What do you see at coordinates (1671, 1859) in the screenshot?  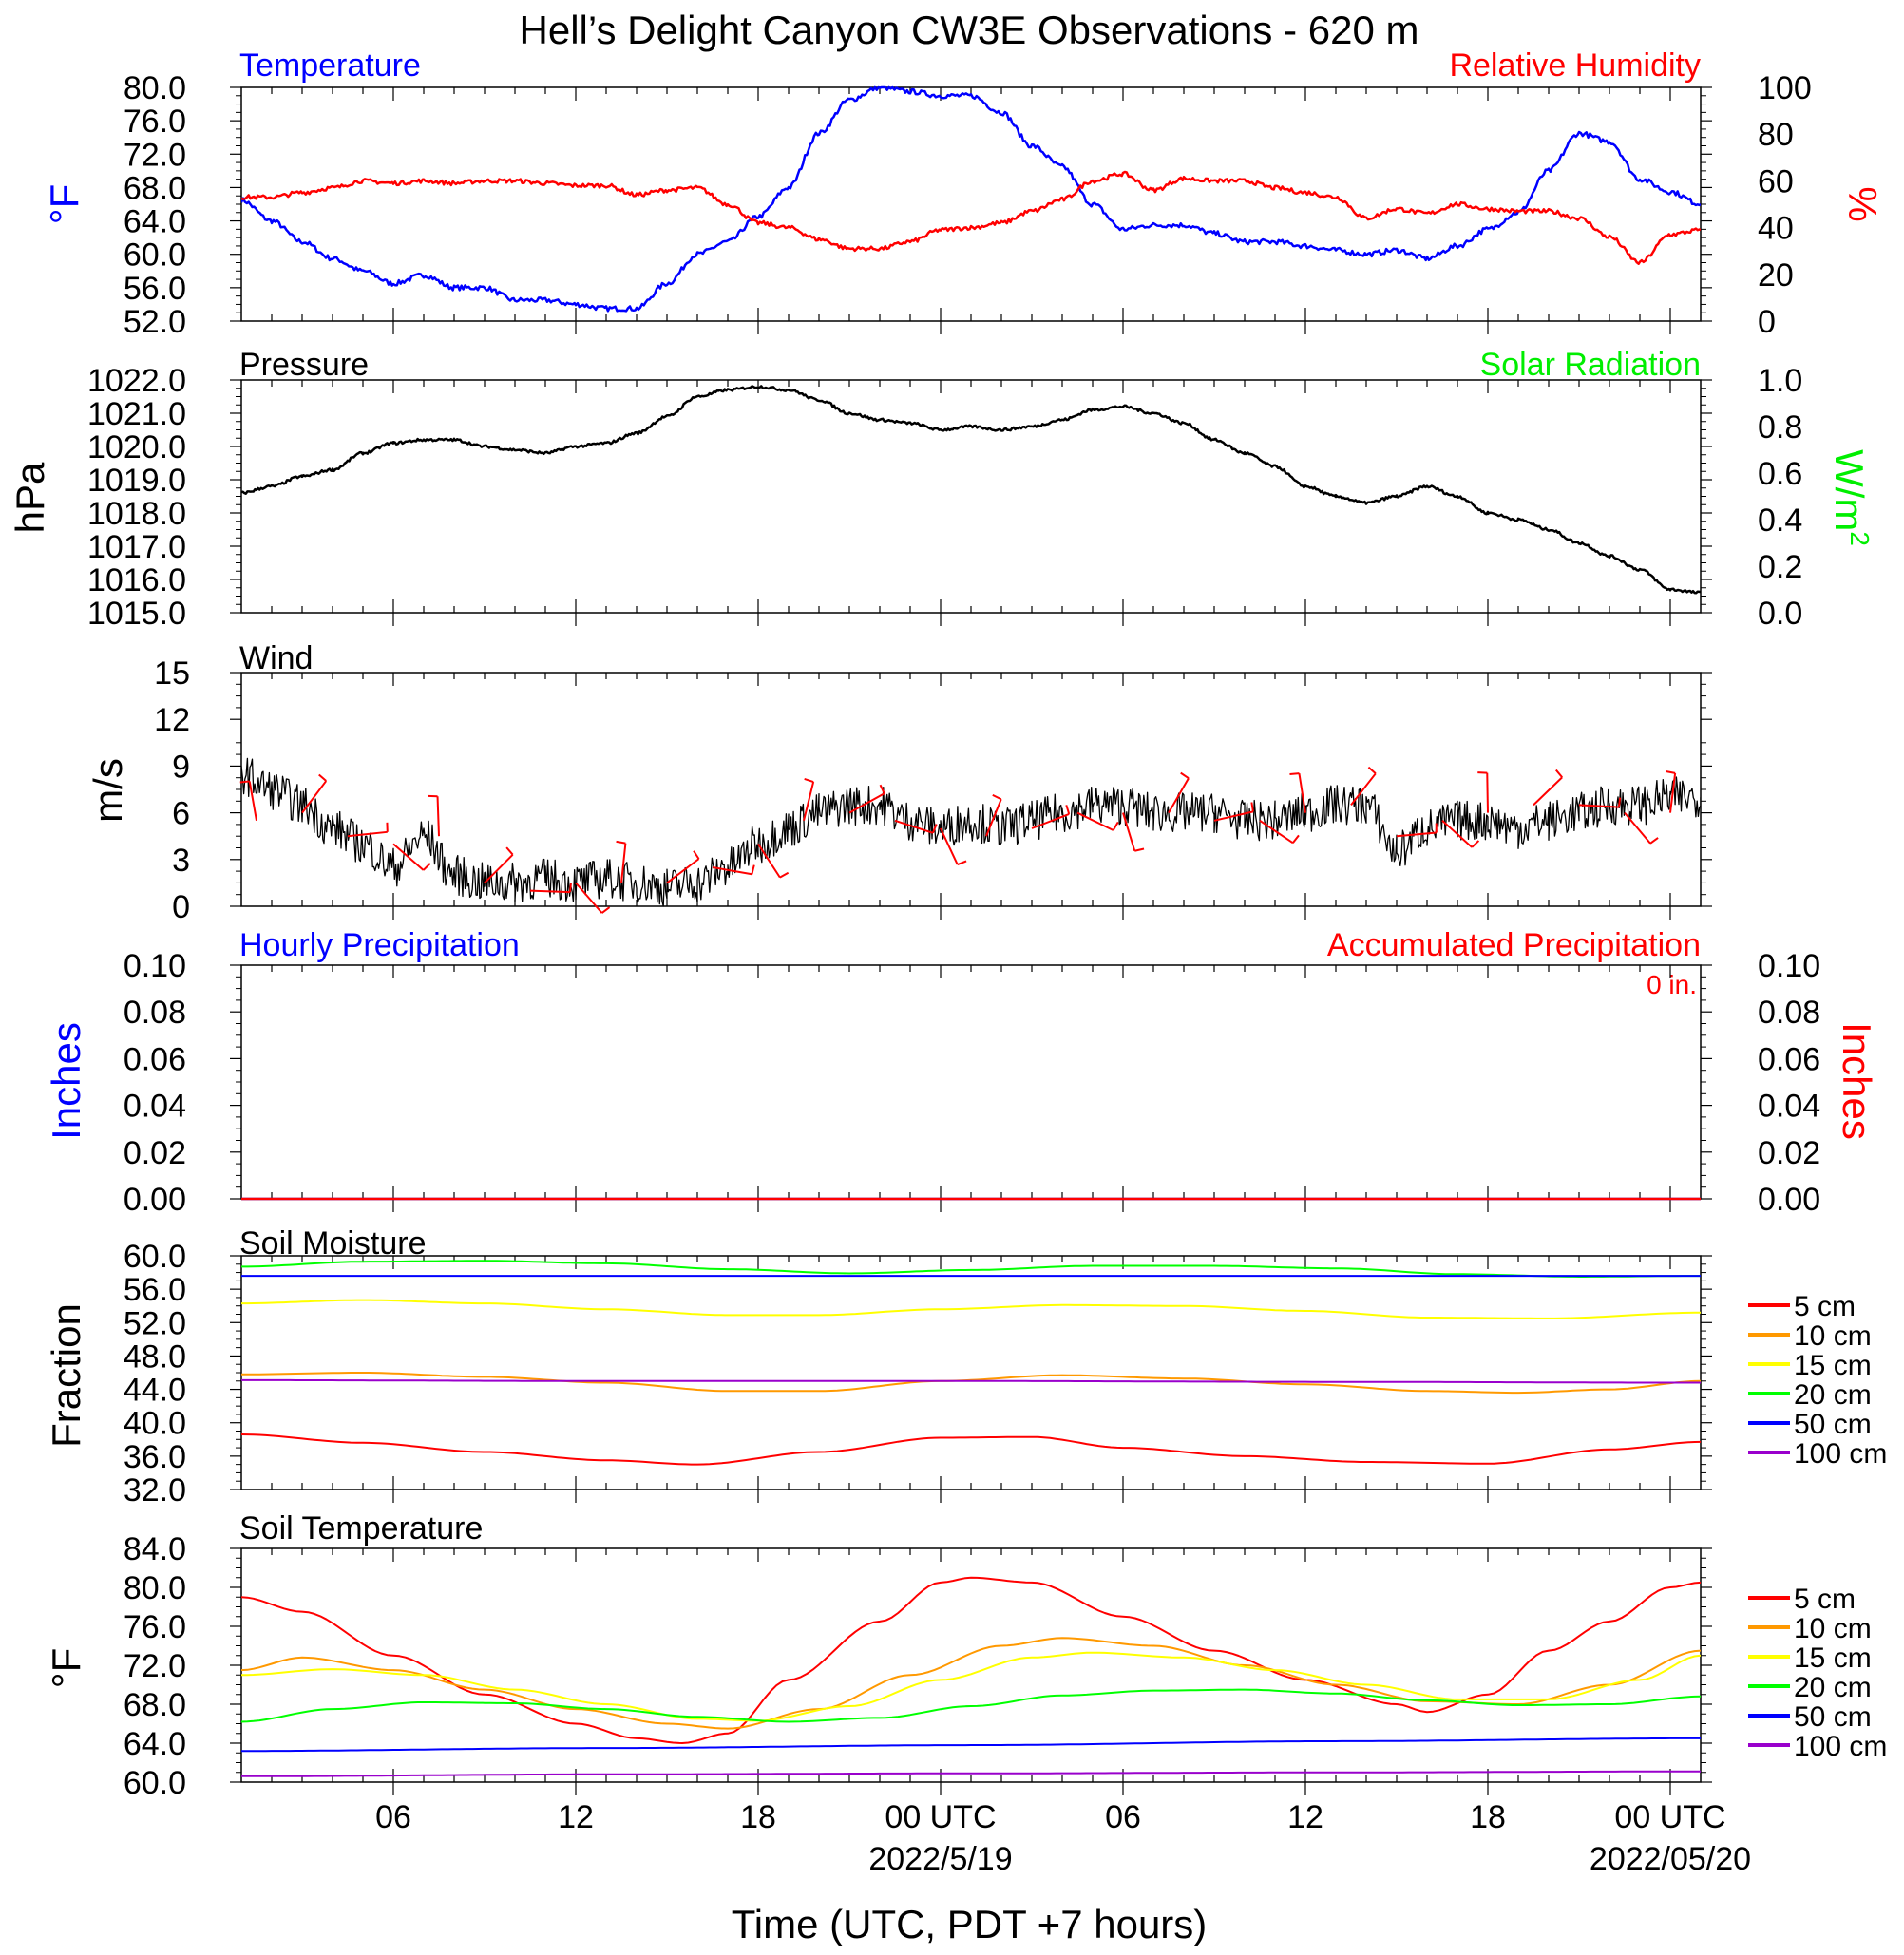 I see `x-date-label: 2022/05/20` at bounding box center [1671, 1859].